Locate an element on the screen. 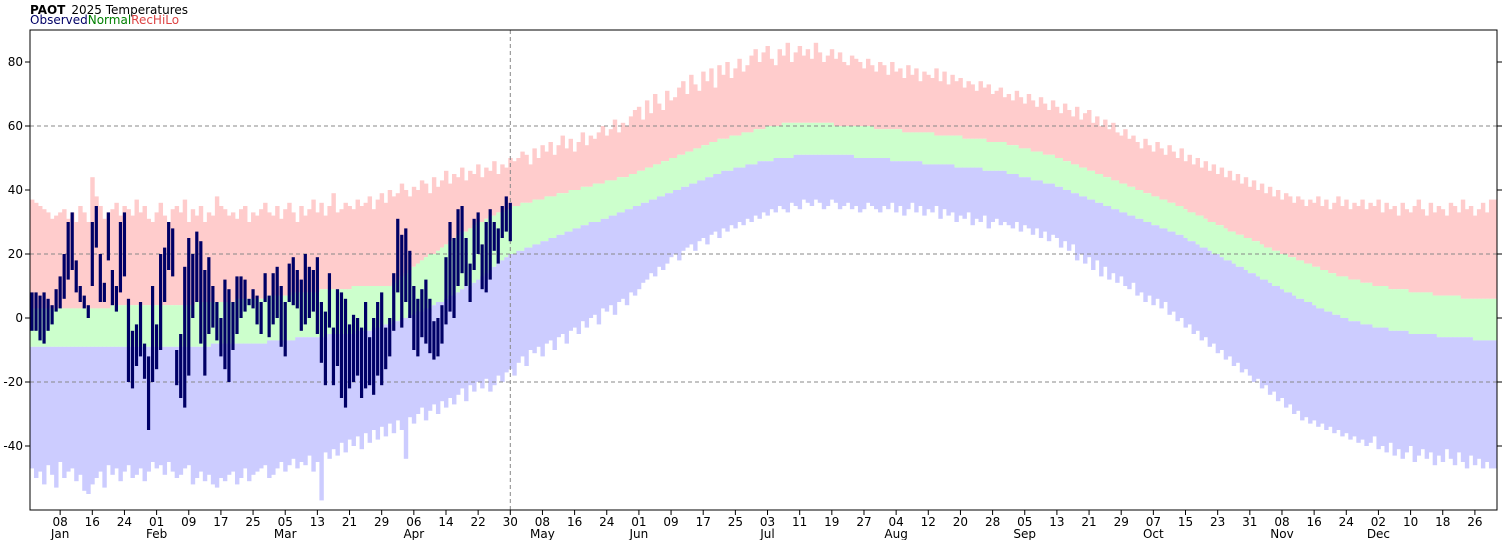  x-tick-label: 28 is located at coordinates (992, 522).